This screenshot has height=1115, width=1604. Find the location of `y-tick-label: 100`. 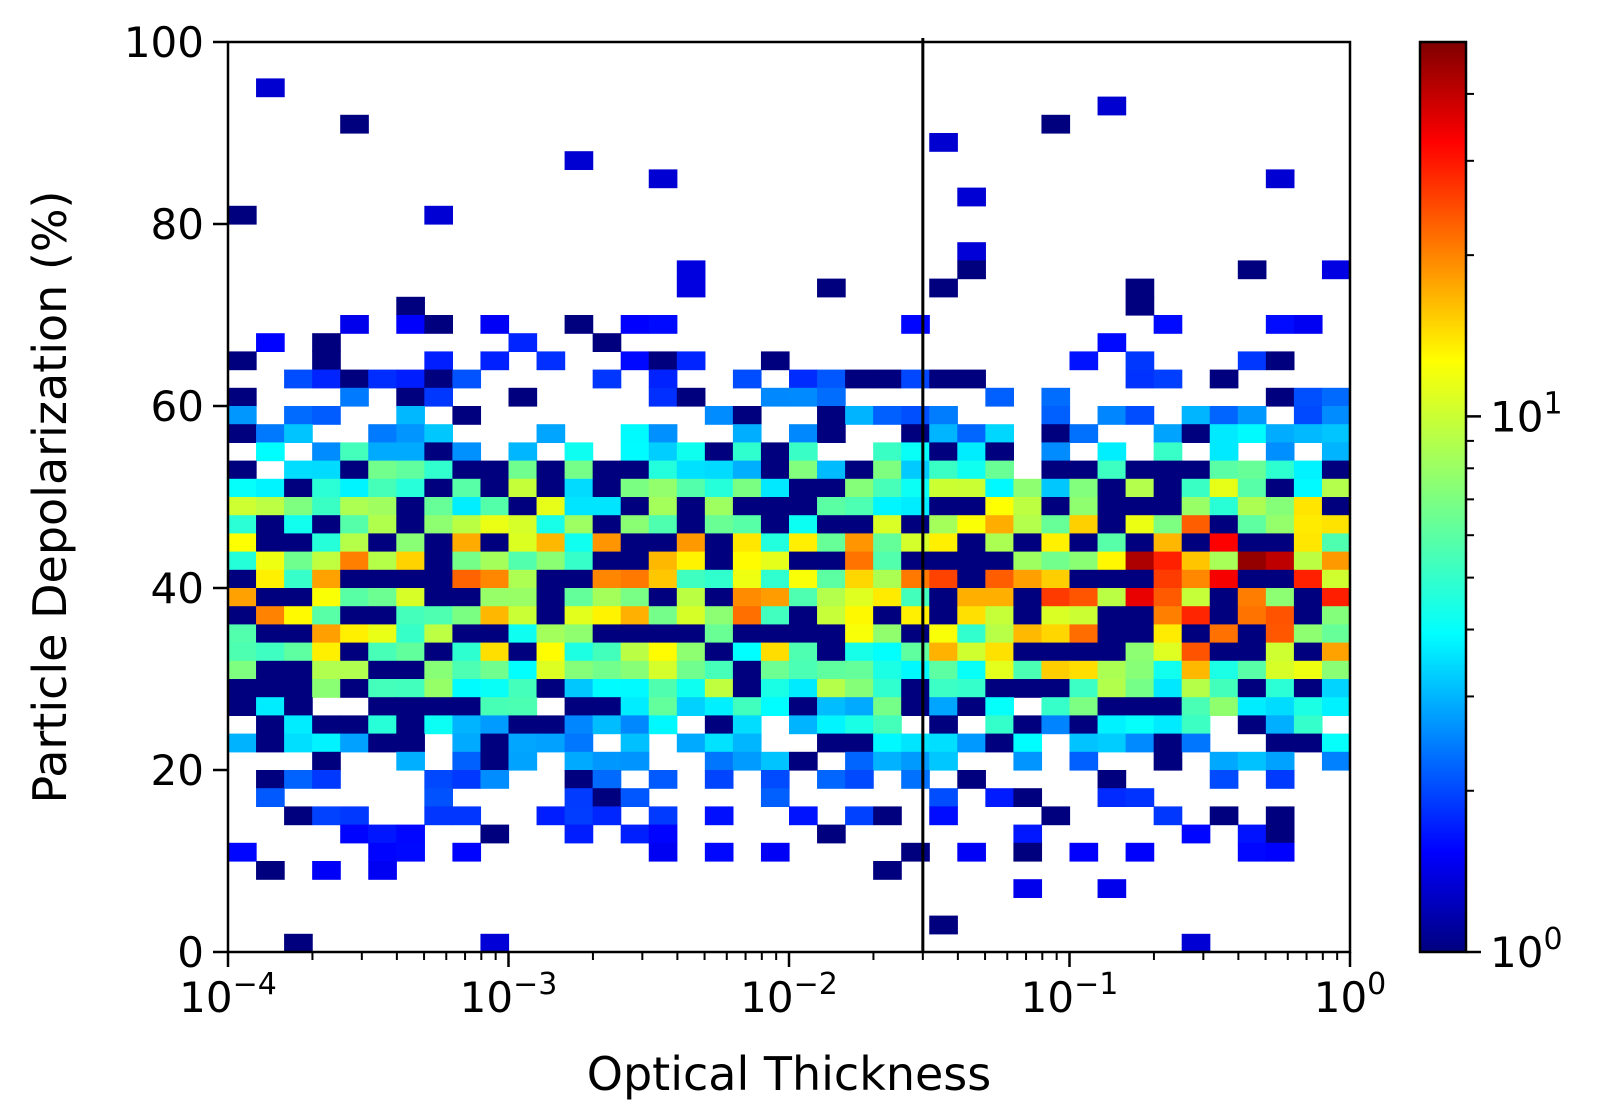

y-tick-label: 100 is located at coordinates (164, 42).